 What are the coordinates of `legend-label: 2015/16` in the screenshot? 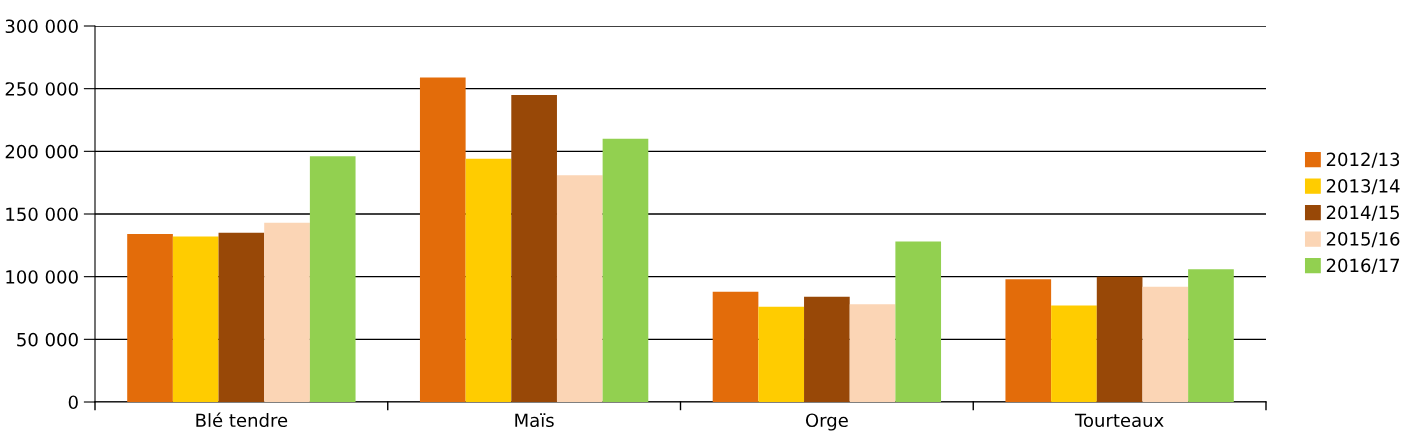 It's located at (1363, 240).